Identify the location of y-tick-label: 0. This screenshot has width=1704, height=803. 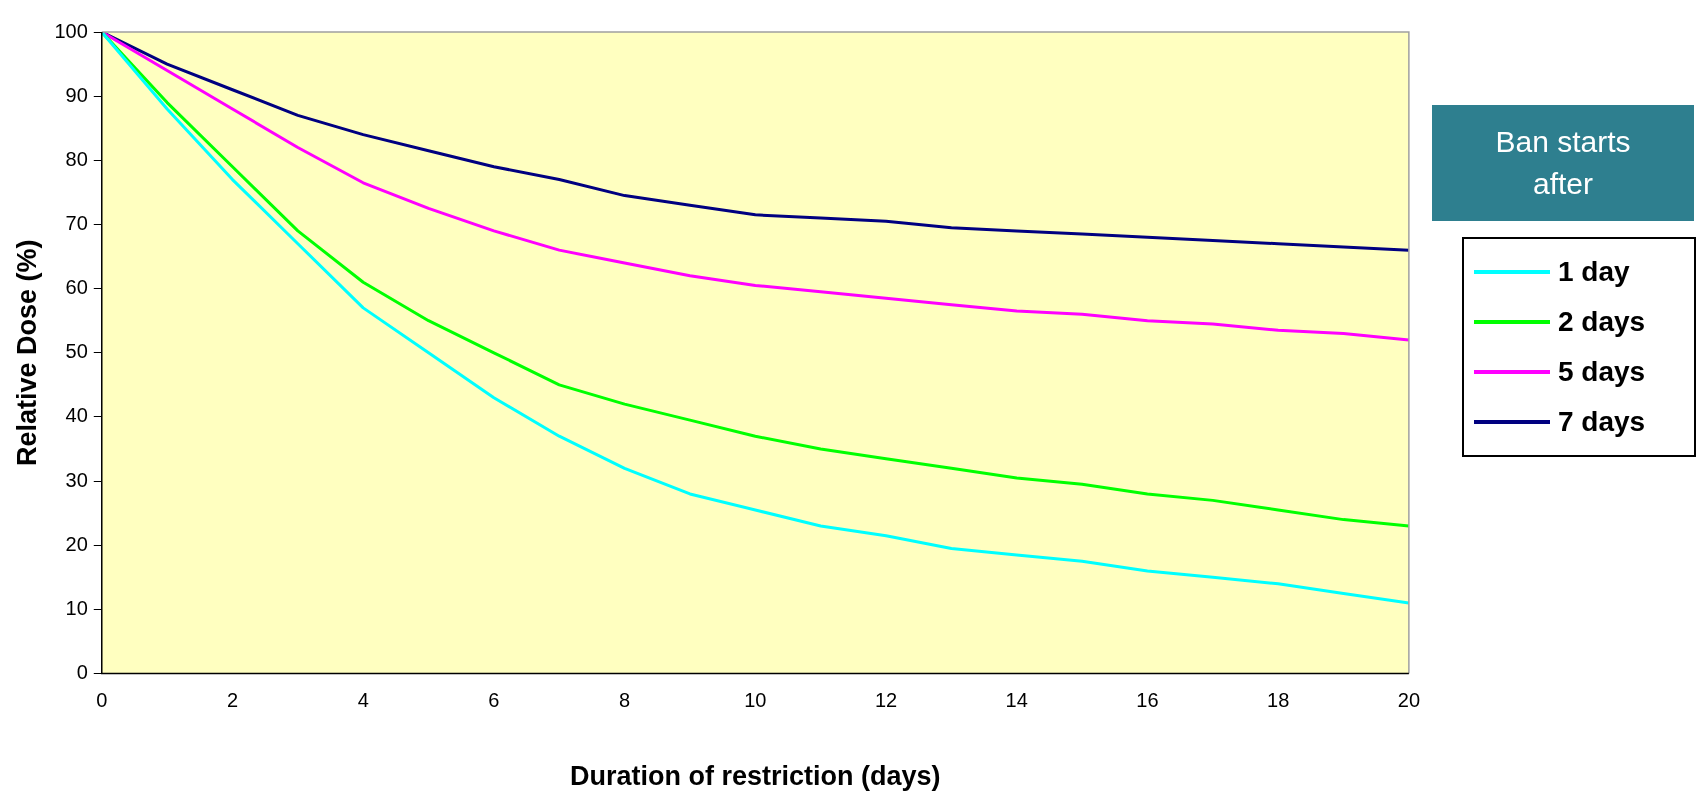
(82, 672).